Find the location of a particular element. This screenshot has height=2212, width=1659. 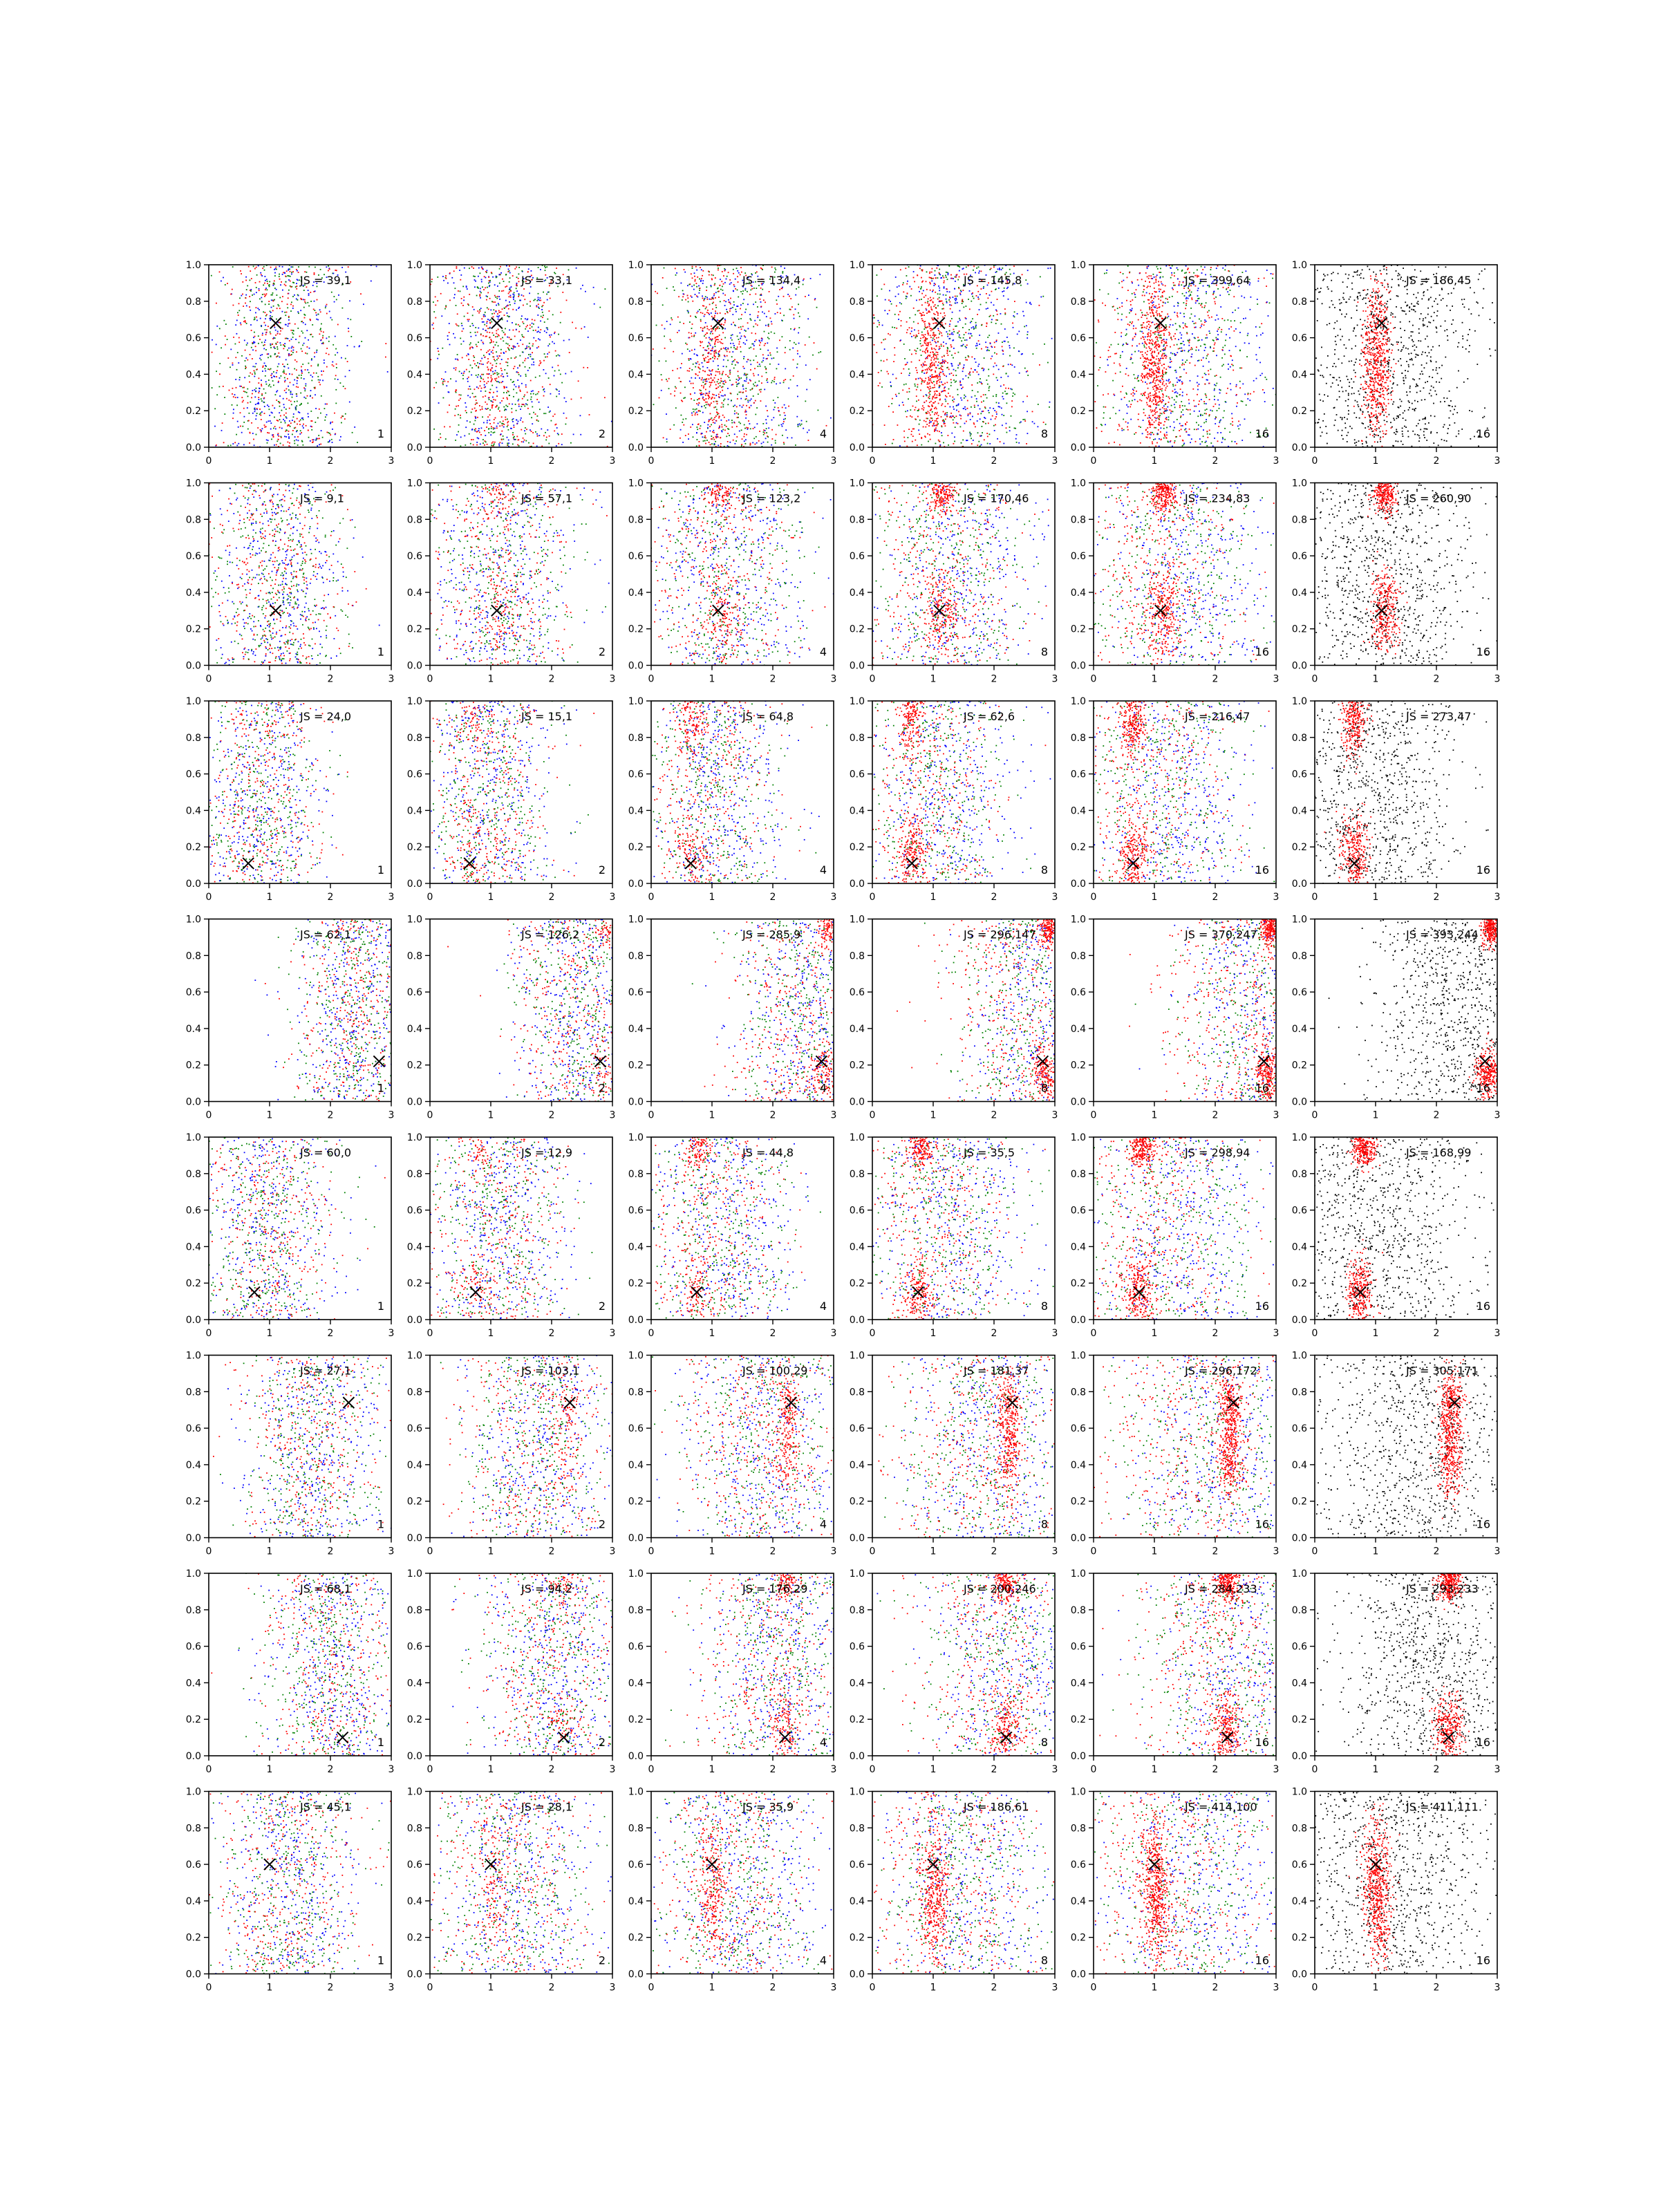

js-annotation: JS = 134,4 is located at coordinates (771, 280).